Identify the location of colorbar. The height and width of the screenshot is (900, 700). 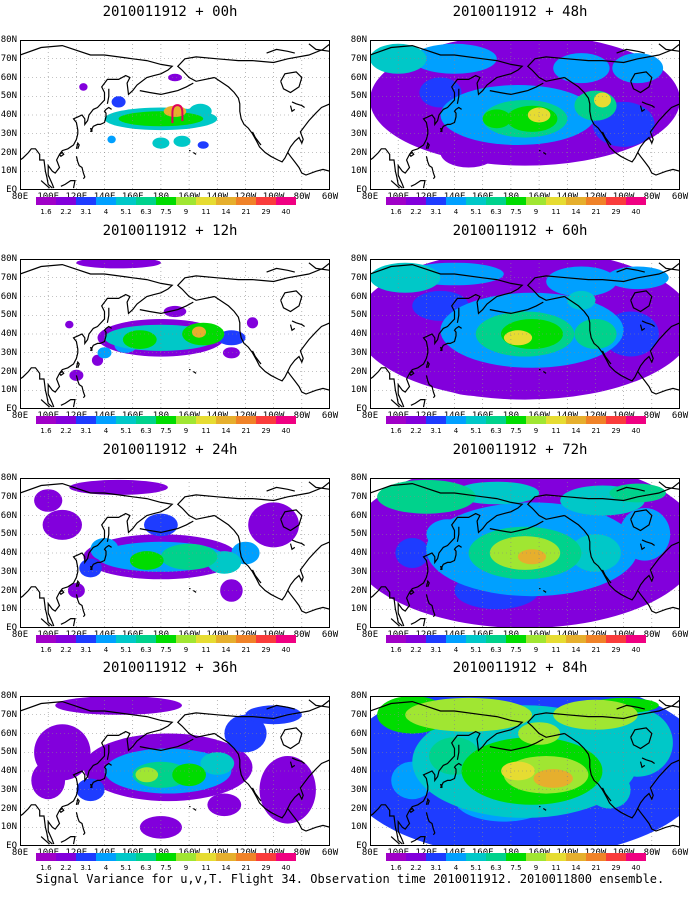
(166, 857).